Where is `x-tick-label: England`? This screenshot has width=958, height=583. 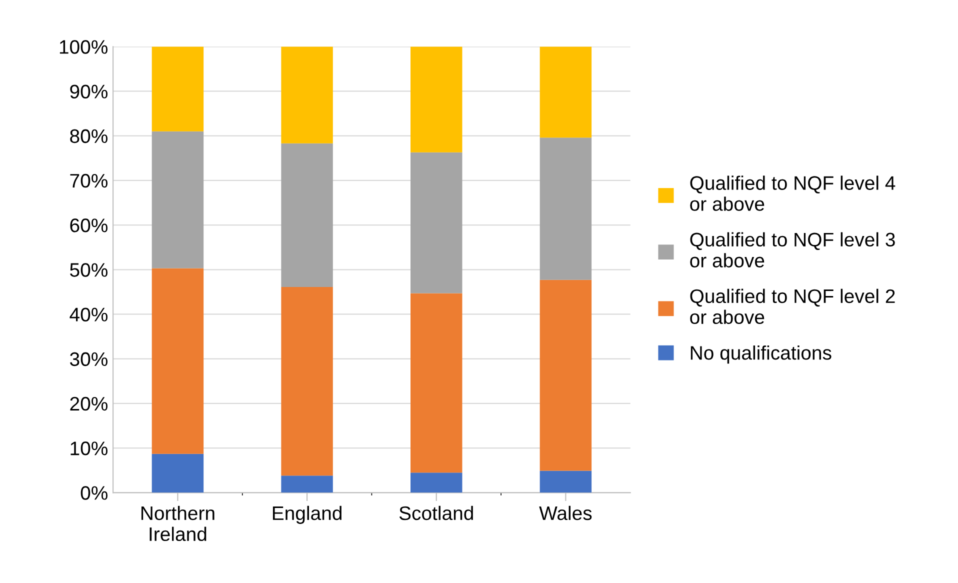 x-tick-label: England is located at coordinates (307, 515).